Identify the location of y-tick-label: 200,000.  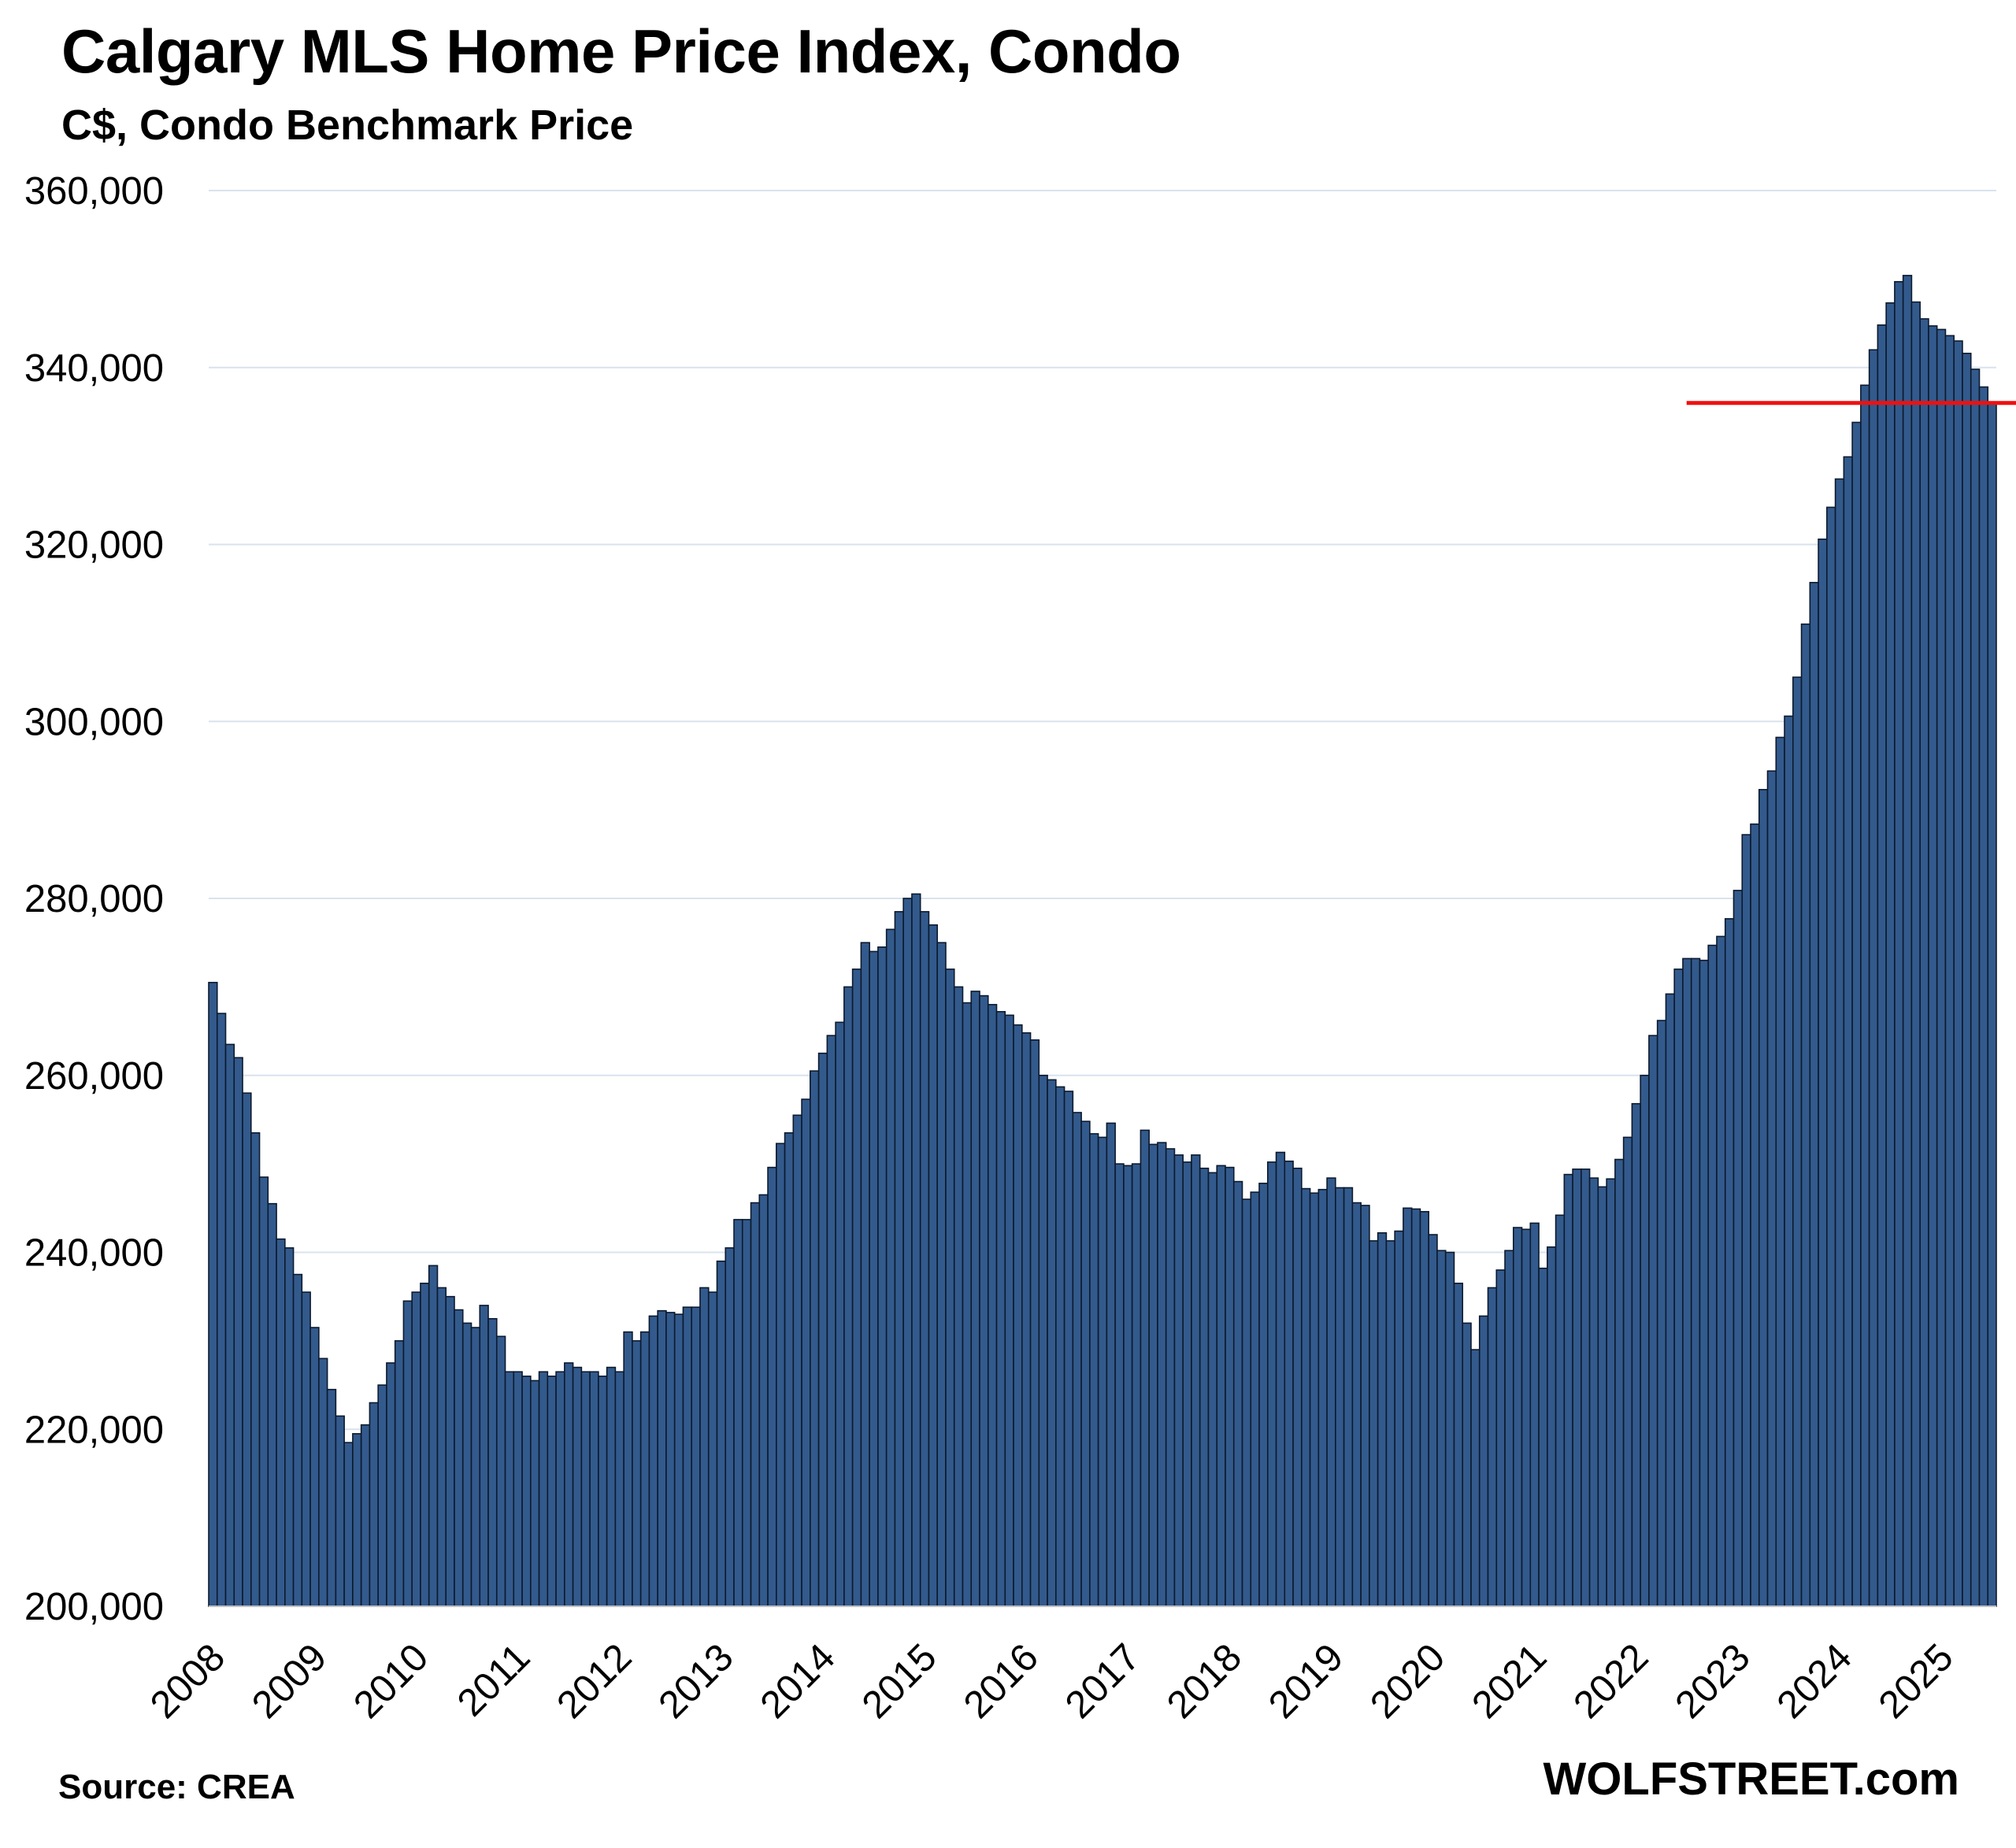
(94, 1607).